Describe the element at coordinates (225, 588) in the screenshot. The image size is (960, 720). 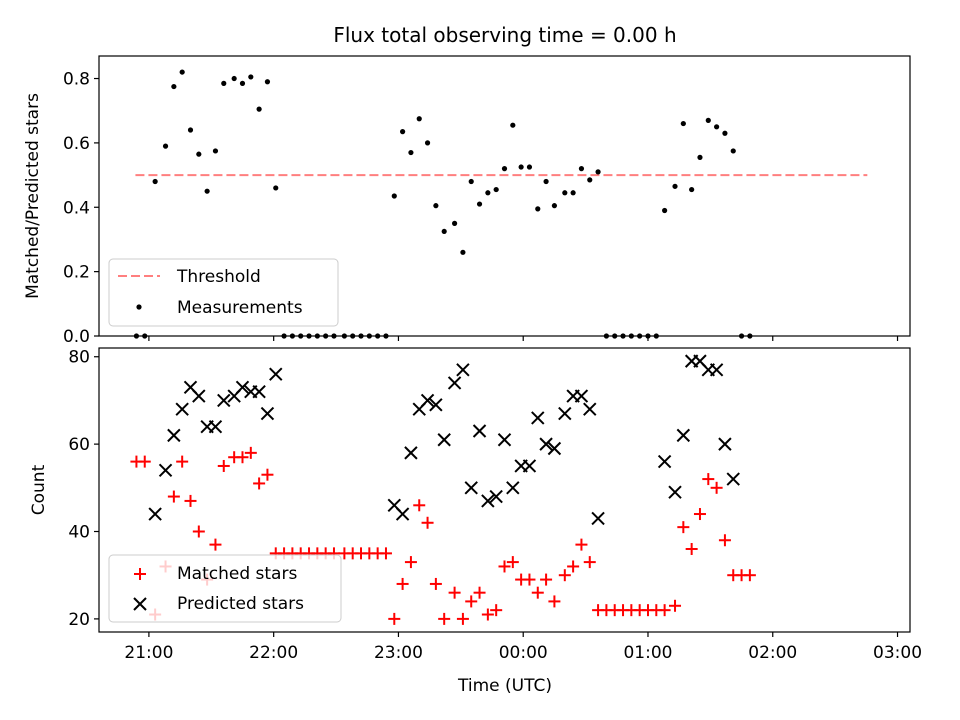
I see `bottom-legend-box` at that location.